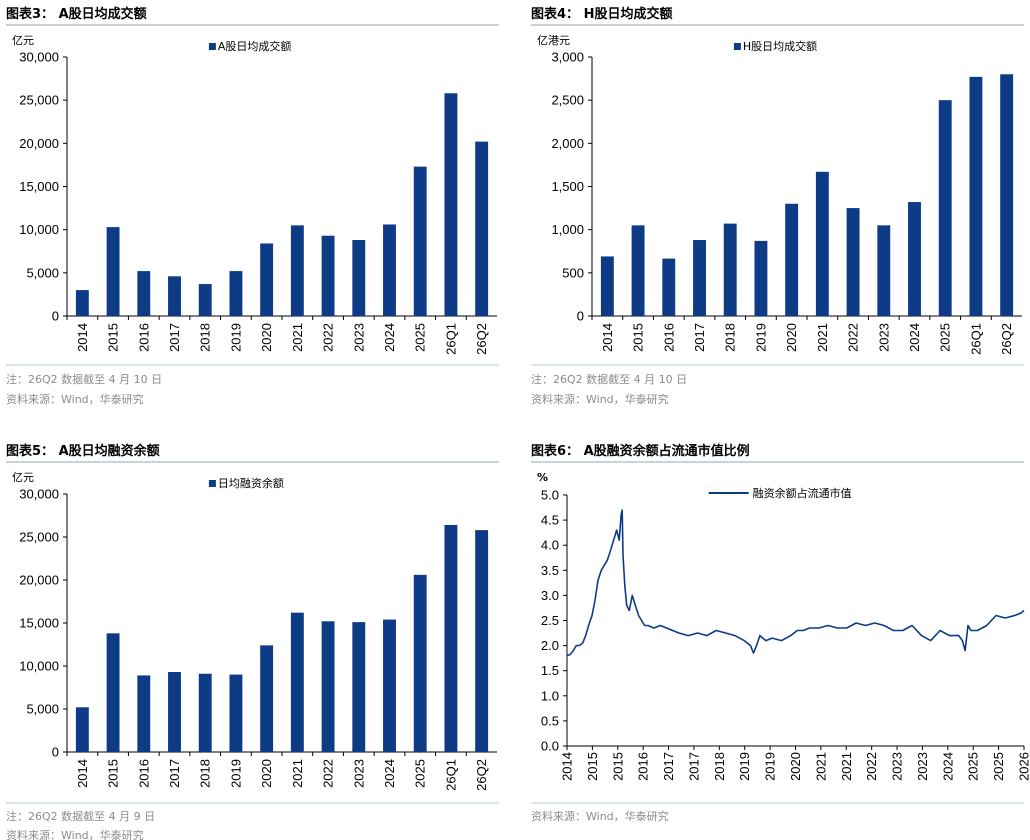  I want to click on y-tick-label: 4.0, so click(550, 545).